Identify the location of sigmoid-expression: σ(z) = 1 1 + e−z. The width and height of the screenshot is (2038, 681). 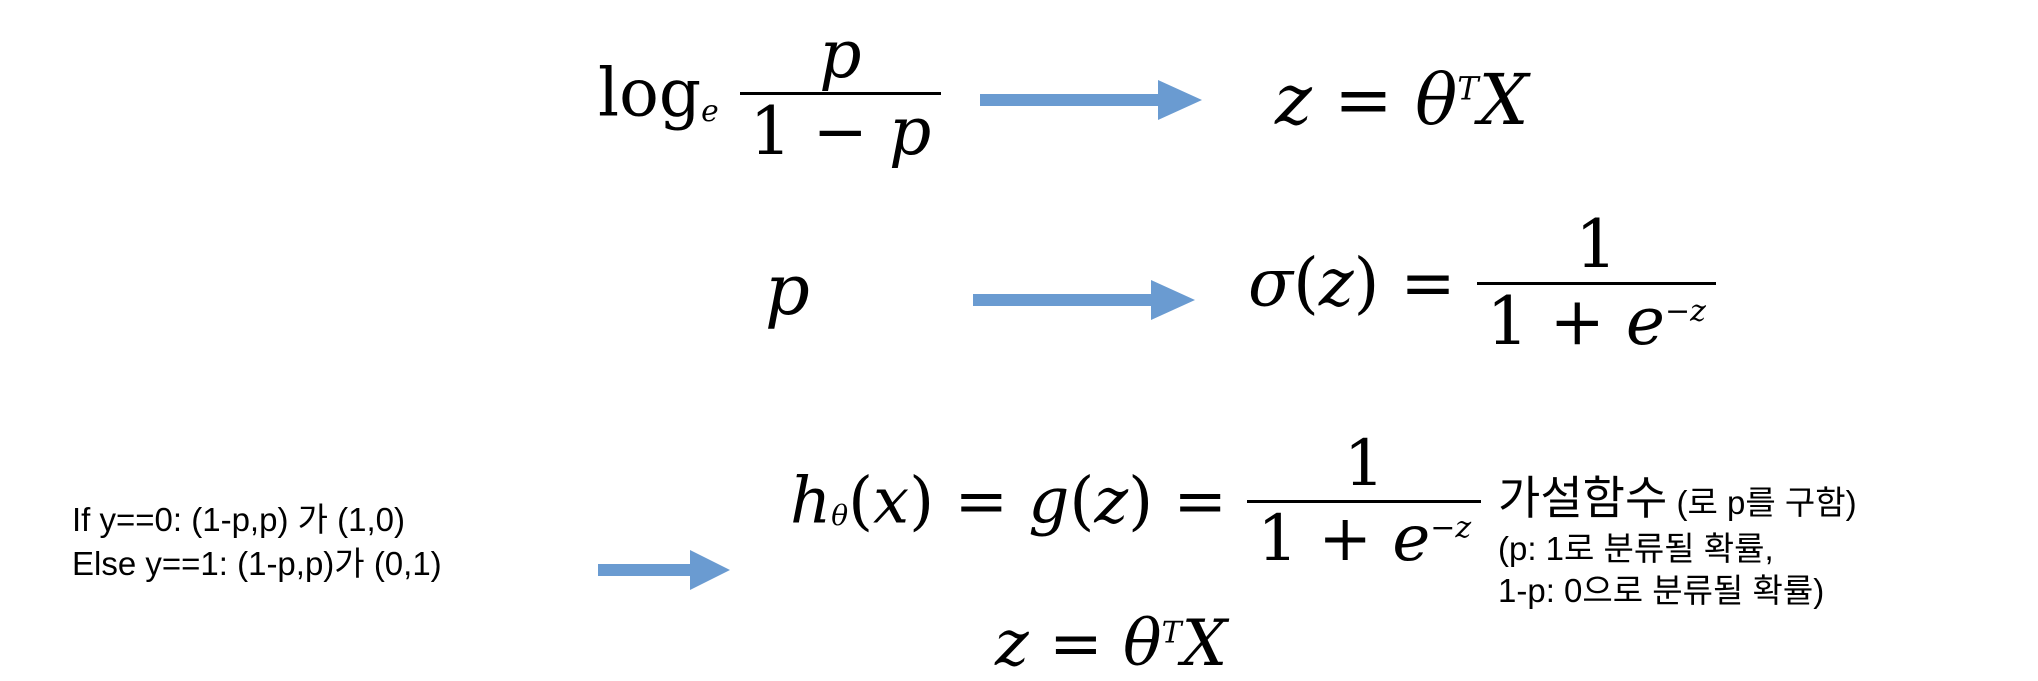
(1482, 283).